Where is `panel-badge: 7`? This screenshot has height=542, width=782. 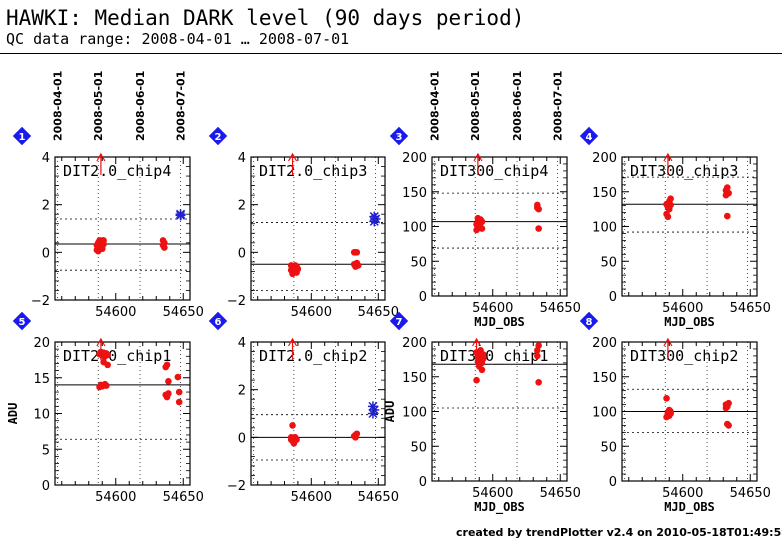
panel-badge: 7 is located at coordinates (399, 321).